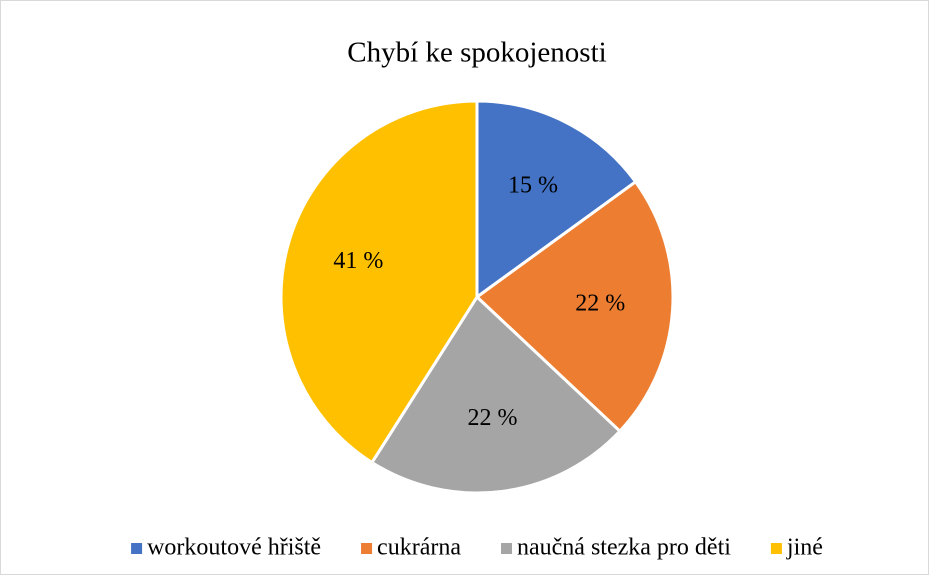 The image size is (929, 575). What do you see at coordinates (358, 261) in the screenshot?
I see `data-label: 41 %` at bounding box center [358, 261].